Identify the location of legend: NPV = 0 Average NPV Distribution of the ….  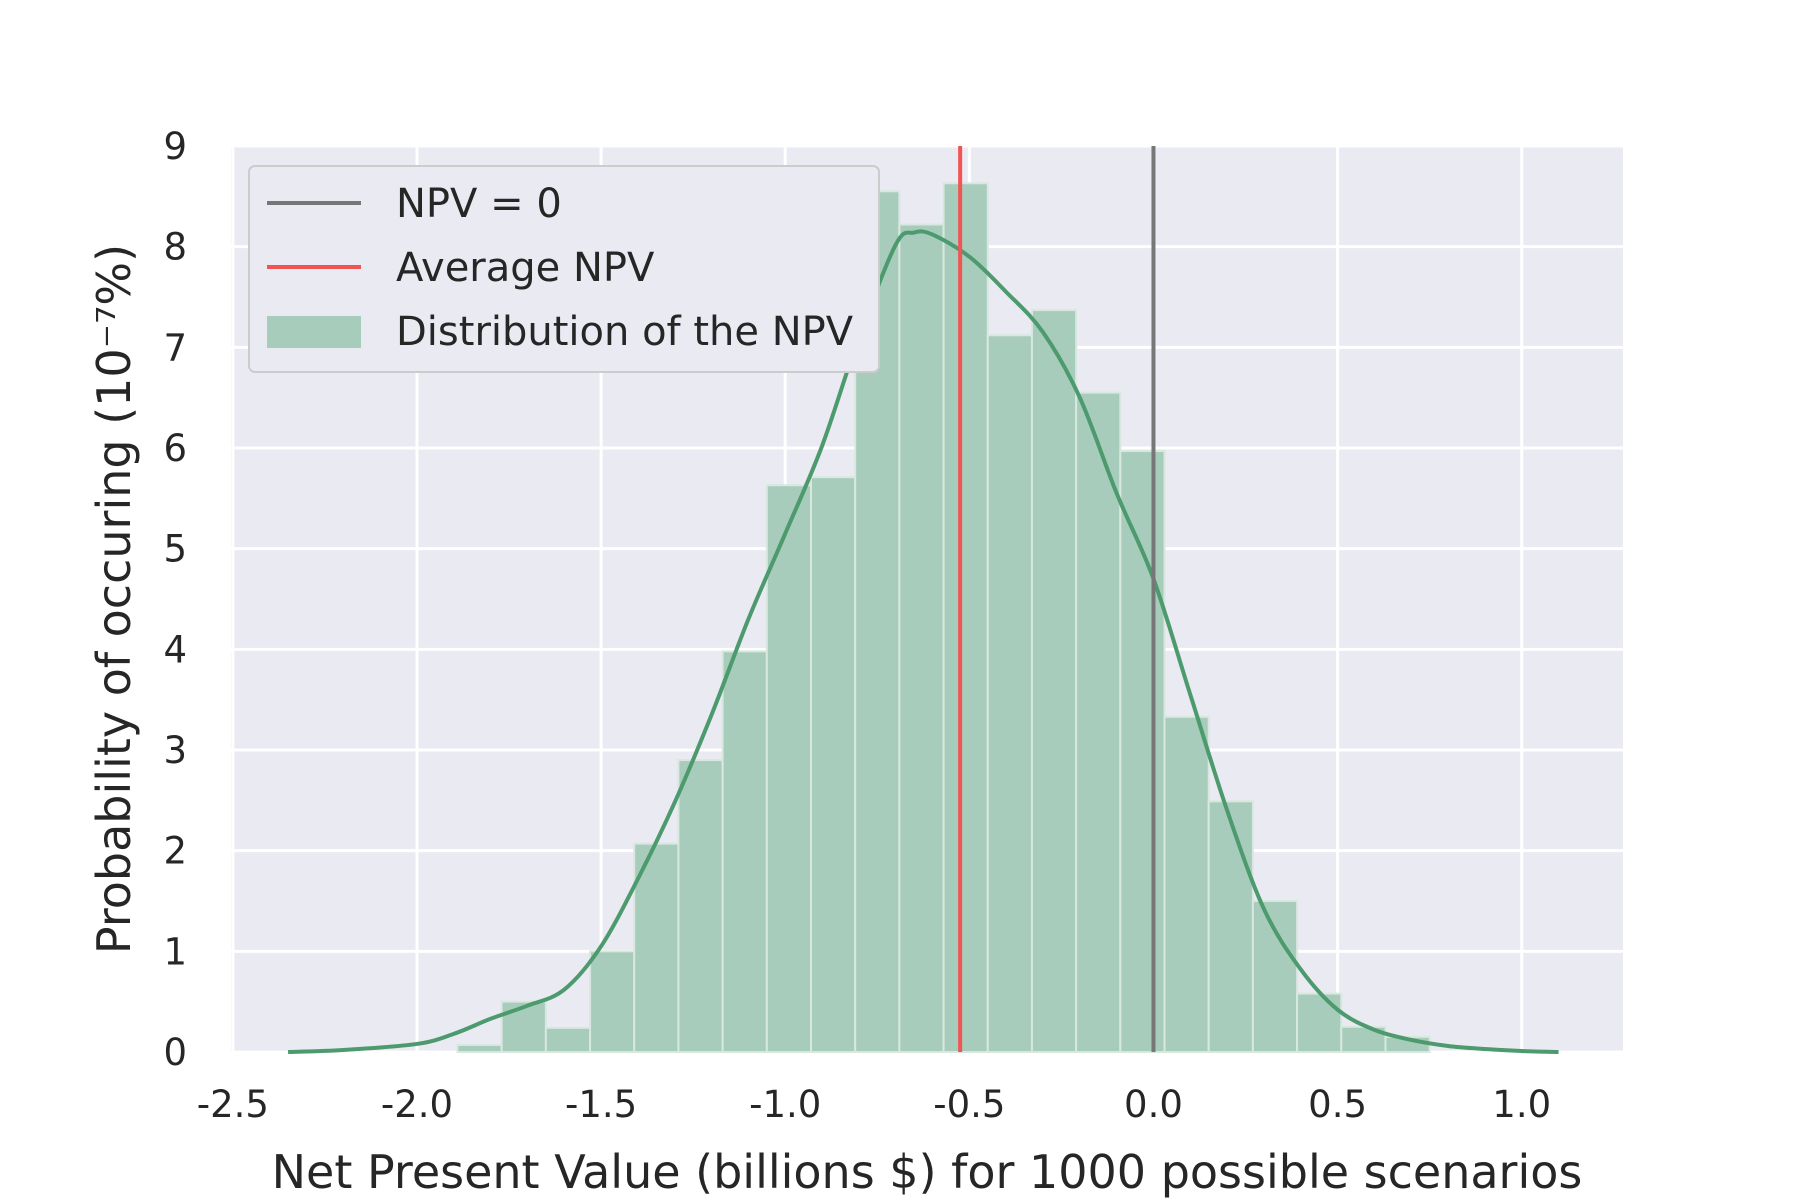
(564, 269).